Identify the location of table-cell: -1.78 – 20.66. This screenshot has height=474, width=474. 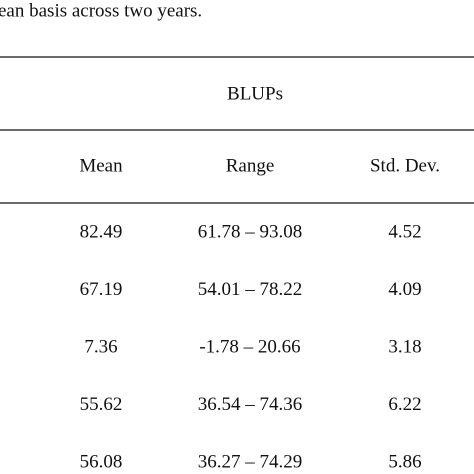
(249, 346).